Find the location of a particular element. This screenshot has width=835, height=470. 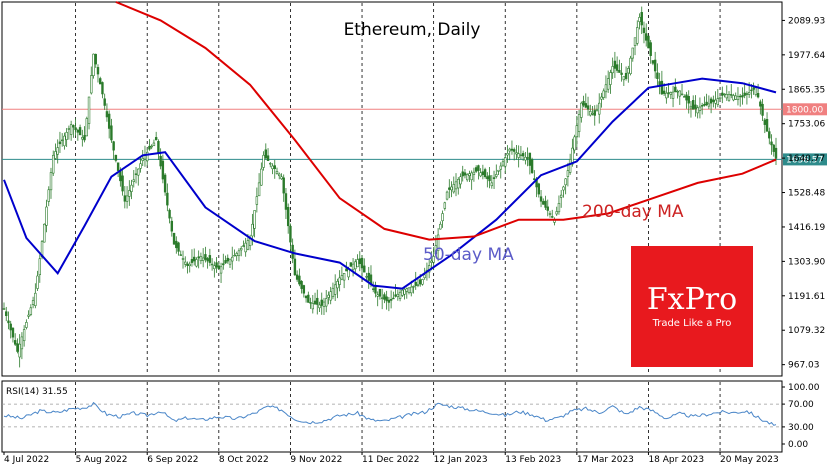

fxpro-tagline: Trade Like a Pro is located at coordinates (692, 323).